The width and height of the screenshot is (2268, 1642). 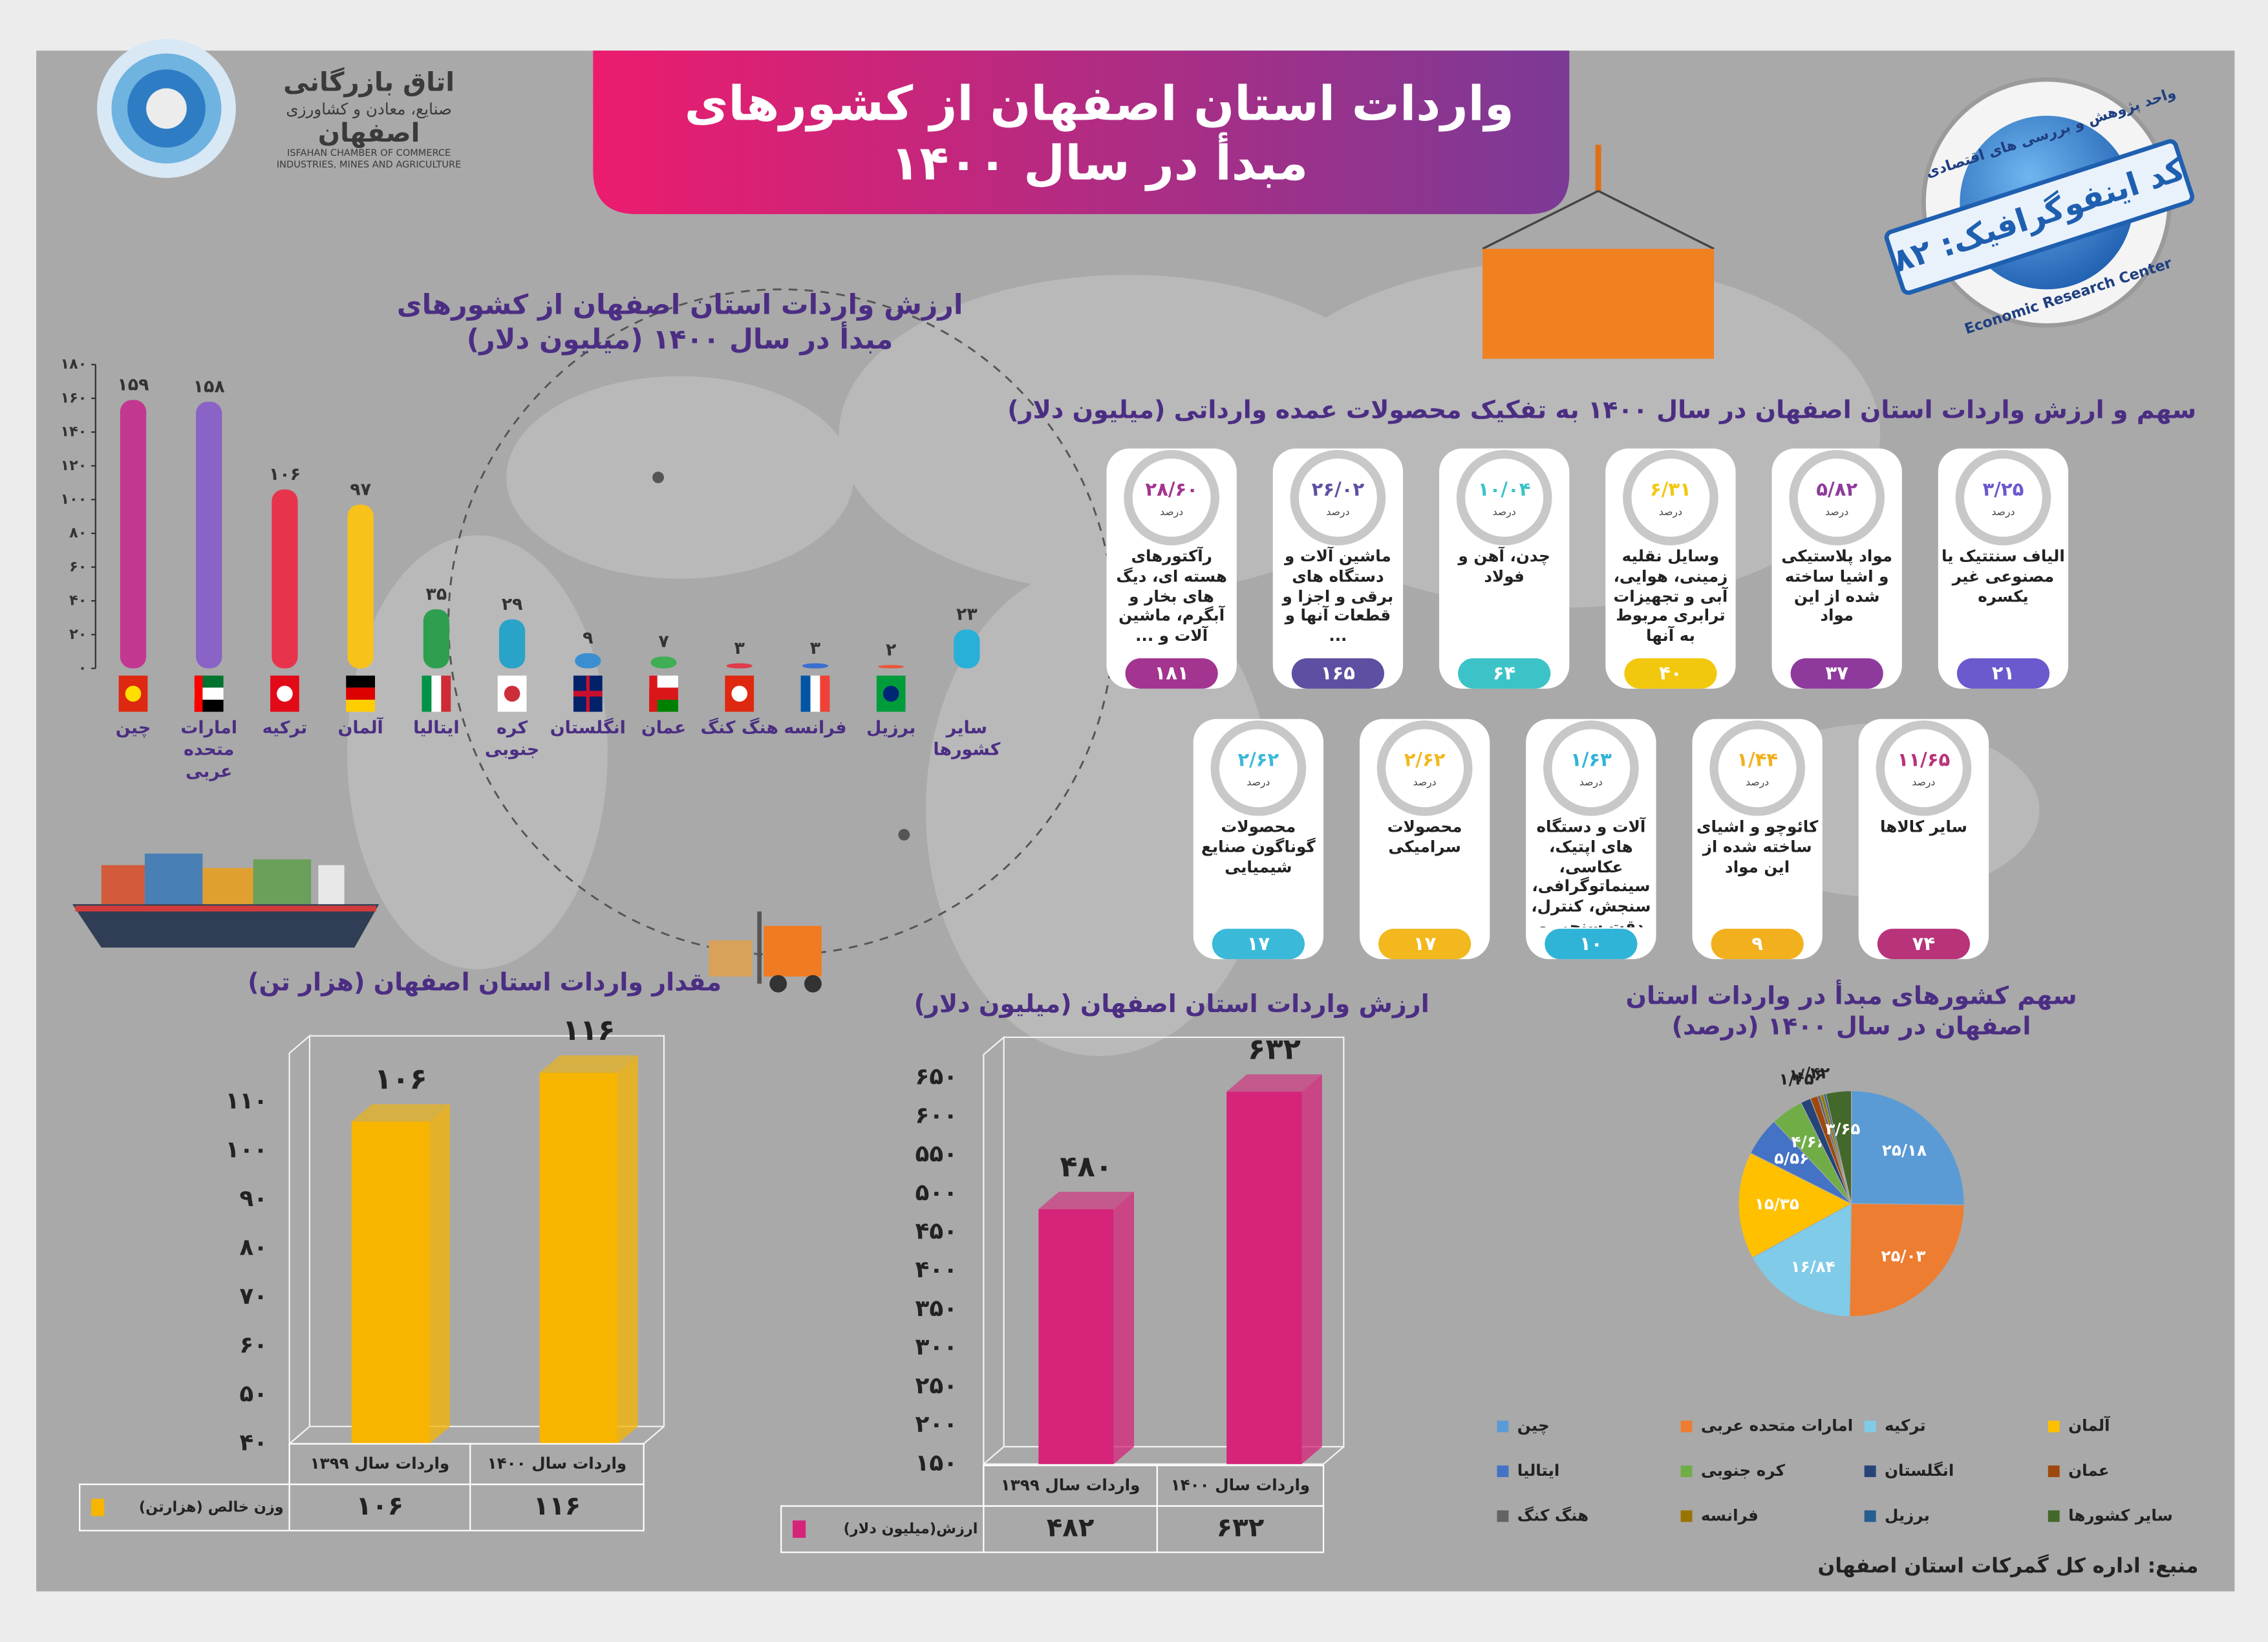 I want to click on product-value: ۶۴, so click(x=1504, y=673).